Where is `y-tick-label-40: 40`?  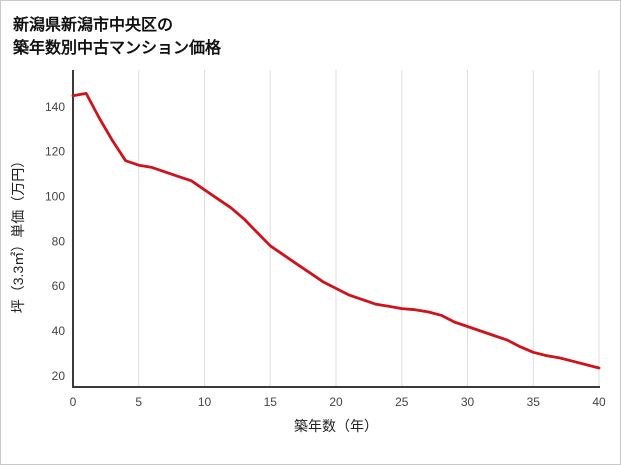
y-tick-label-40: 40 is located at coordinates (59, 331).